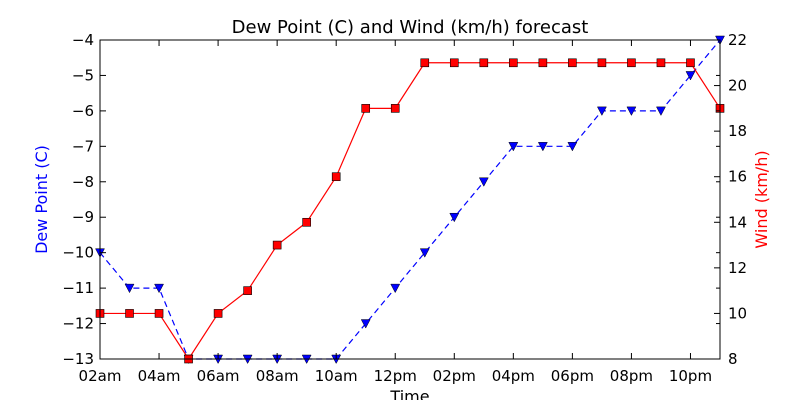 The width and height of the screenshot is (800, 400). I want to click on y-left-tick-label: −11, so click(78, 288).